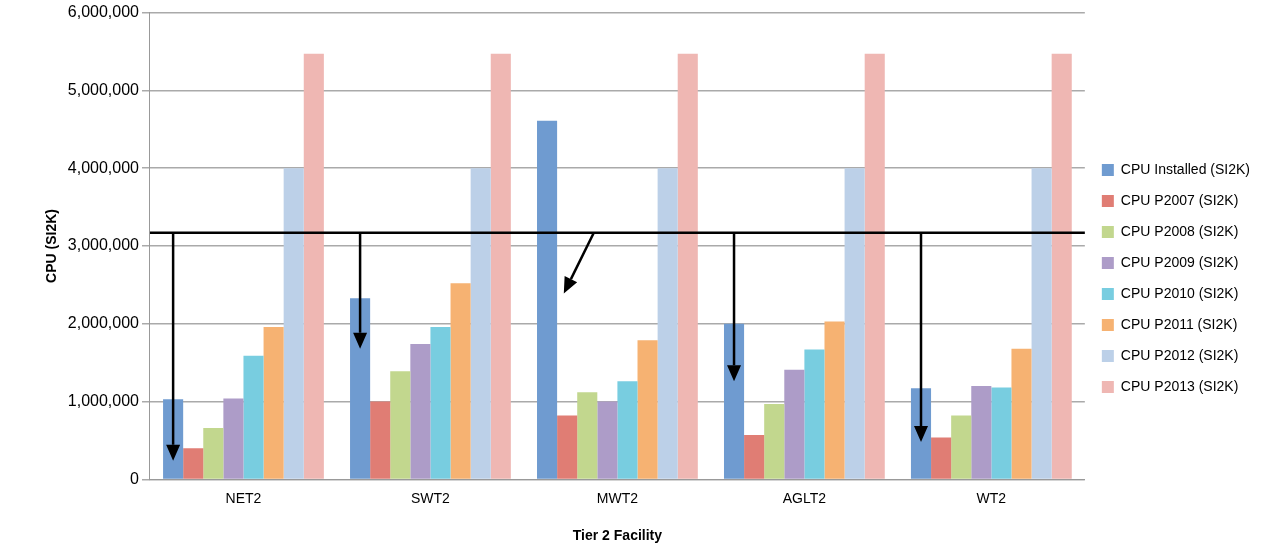  What do you see at coordinates (1179, 292) in the screenshot?
I see `legend-label: CPU P2010 (SI2K)` at bounding box center [1179, 292].